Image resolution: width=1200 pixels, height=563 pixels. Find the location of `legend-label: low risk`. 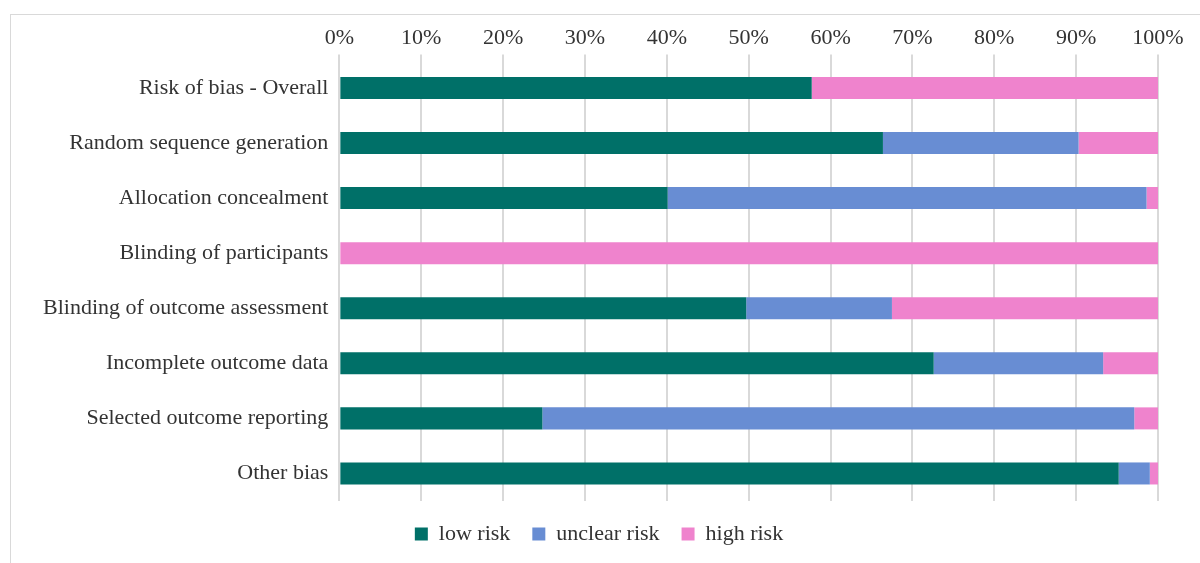

legend-label: low risk is located at coordinates (474, 532).